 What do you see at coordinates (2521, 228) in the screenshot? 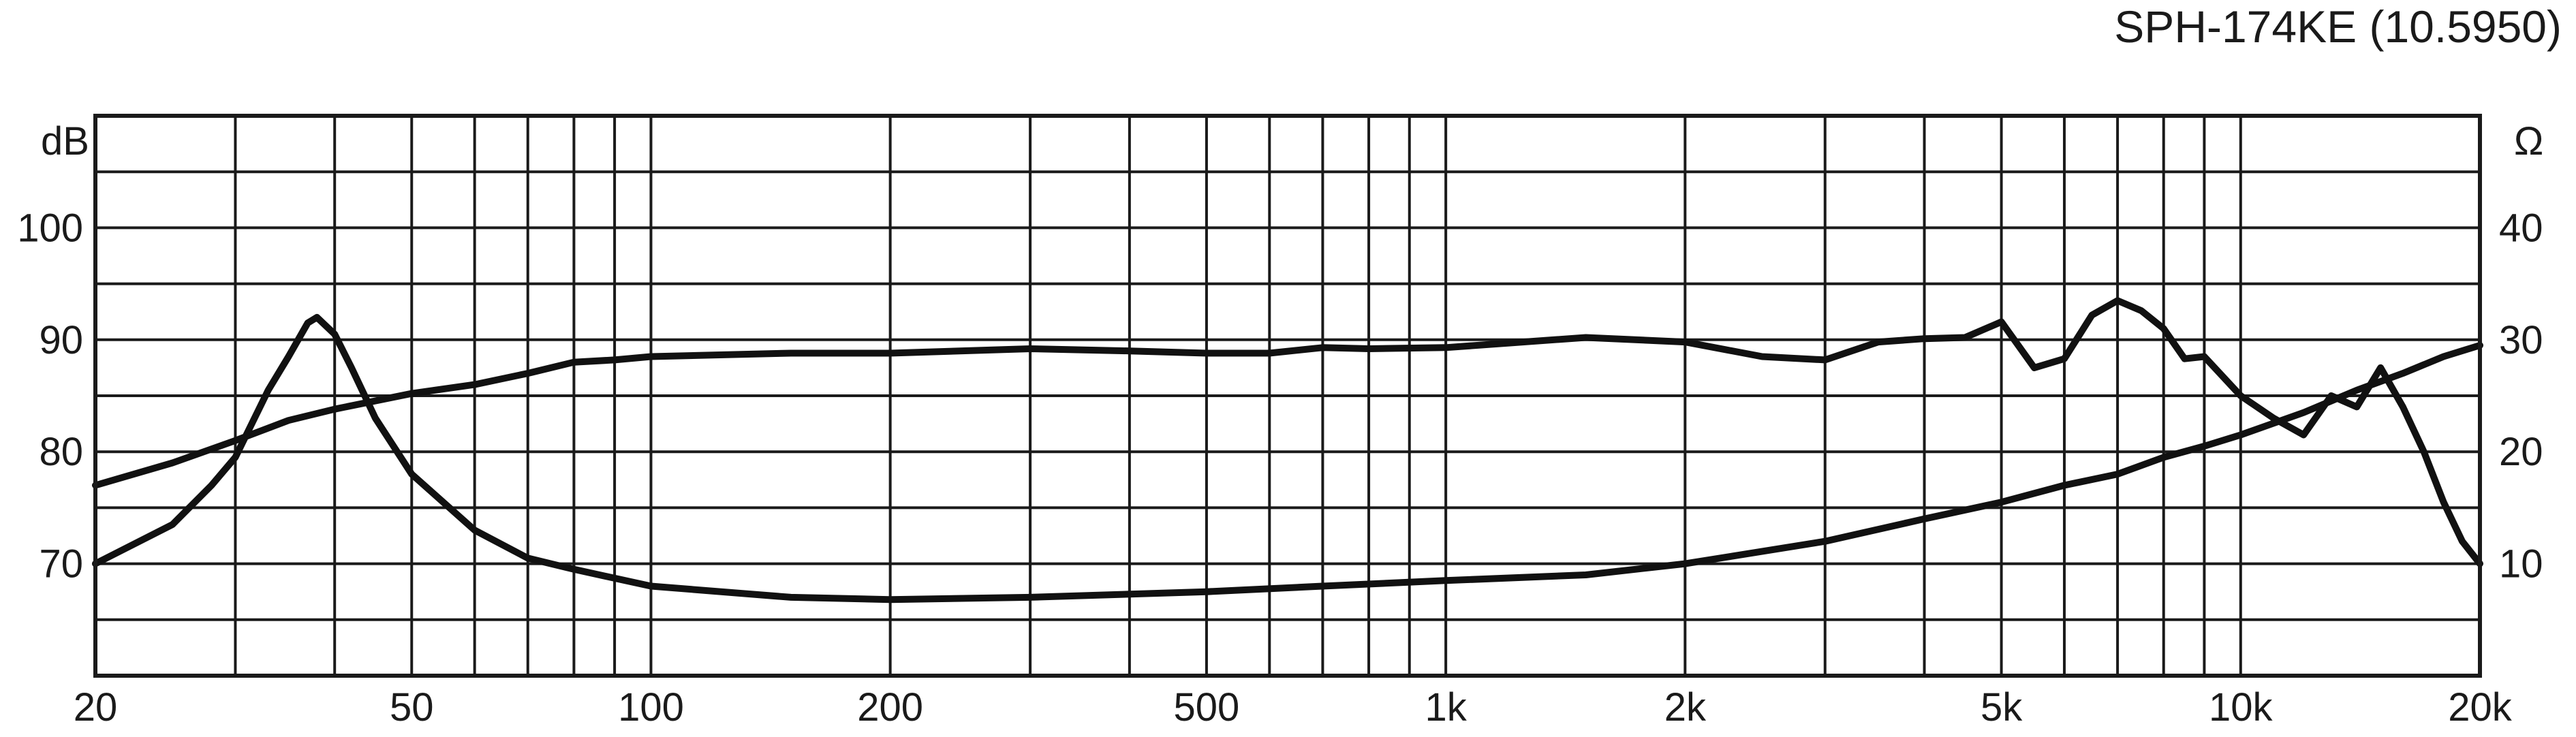
I see `y-right-tick-label: 40` at bounding box center [2521, 228].